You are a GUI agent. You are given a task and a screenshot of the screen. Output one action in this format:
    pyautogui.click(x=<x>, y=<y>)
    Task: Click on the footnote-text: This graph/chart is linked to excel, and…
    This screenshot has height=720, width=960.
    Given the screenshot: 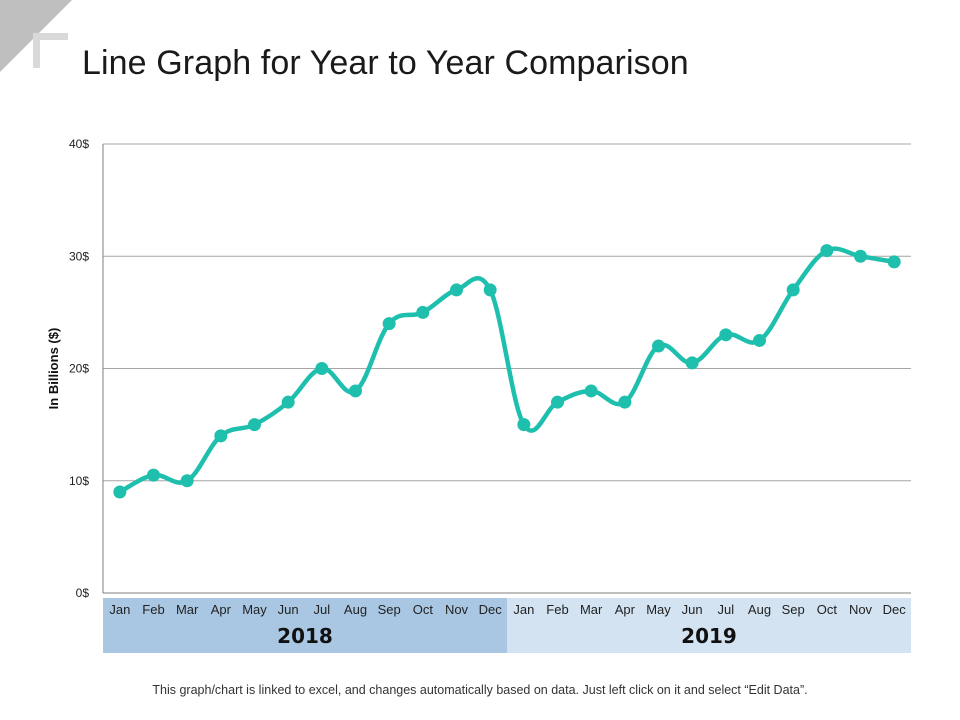 What is the action you would take?
    pyautogui.click(x=480, y=690)
    